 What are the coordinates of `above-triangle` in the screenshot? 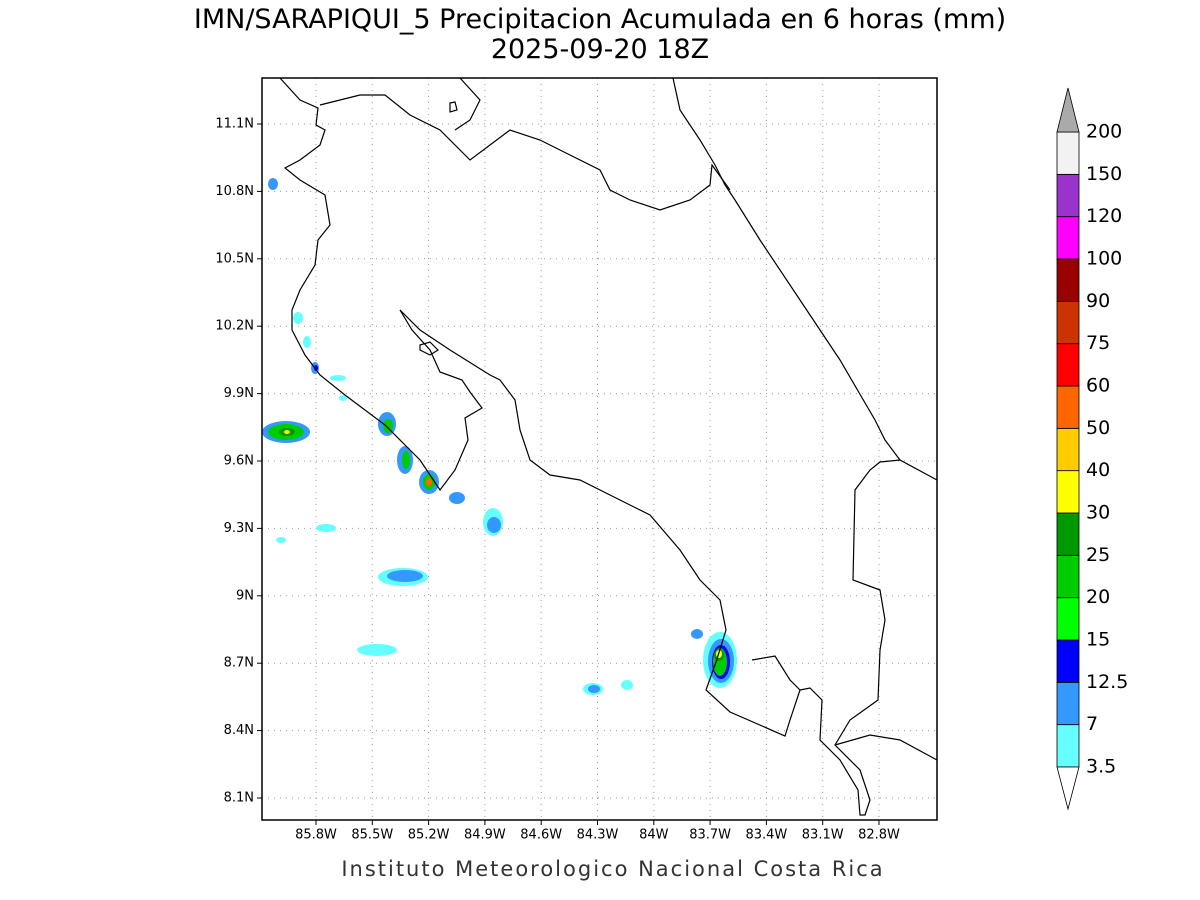 It's located at (1068, 110).